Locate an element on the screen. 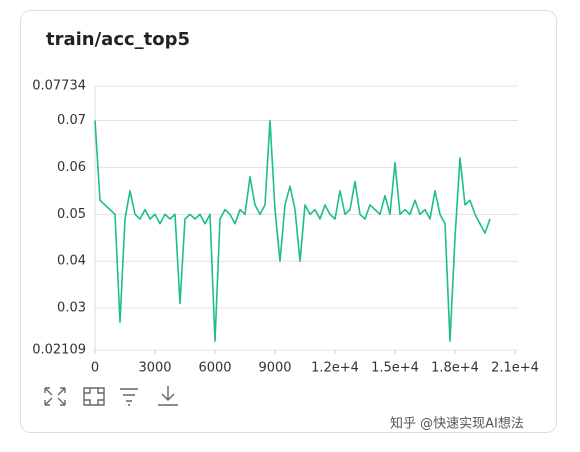 This screenshot has width=580, height=452. y-tick-label: 0.07734 is located at coordinates (59, 86).